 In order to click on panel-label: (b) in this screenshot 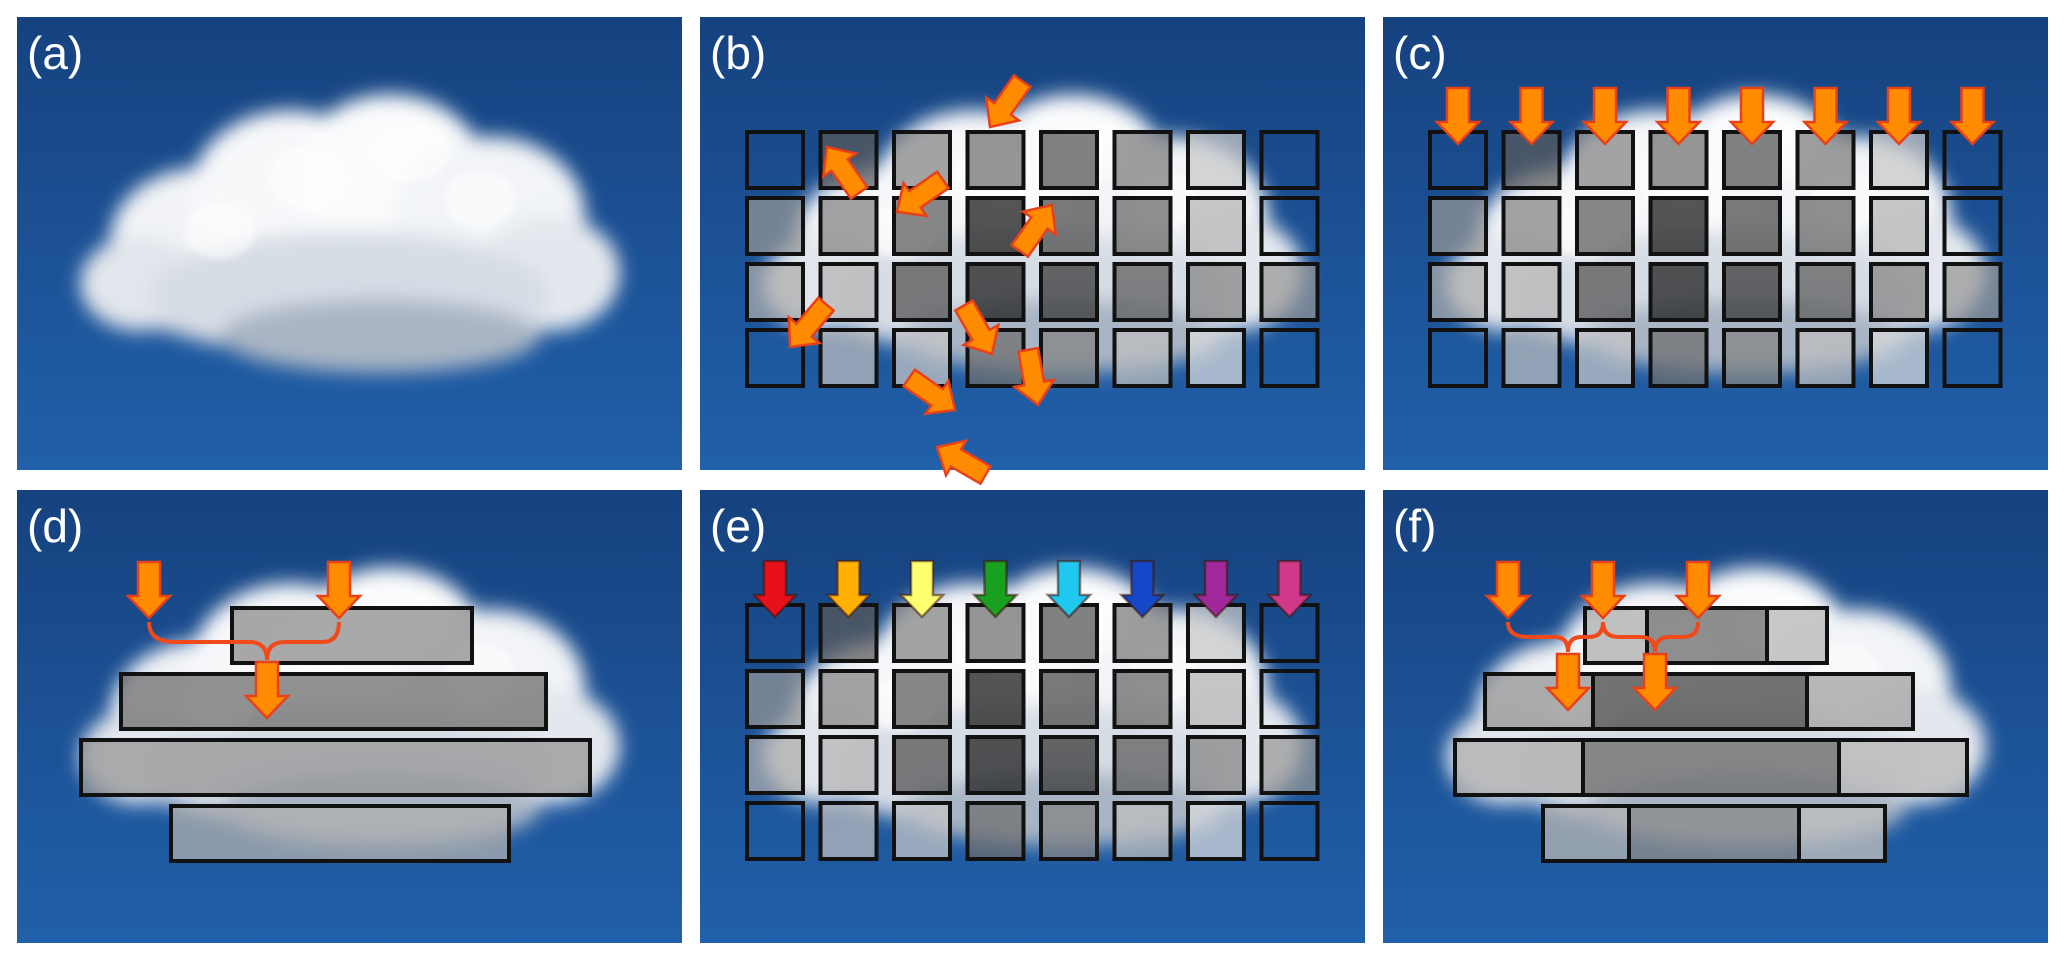, I will do `click(738, 53)`.